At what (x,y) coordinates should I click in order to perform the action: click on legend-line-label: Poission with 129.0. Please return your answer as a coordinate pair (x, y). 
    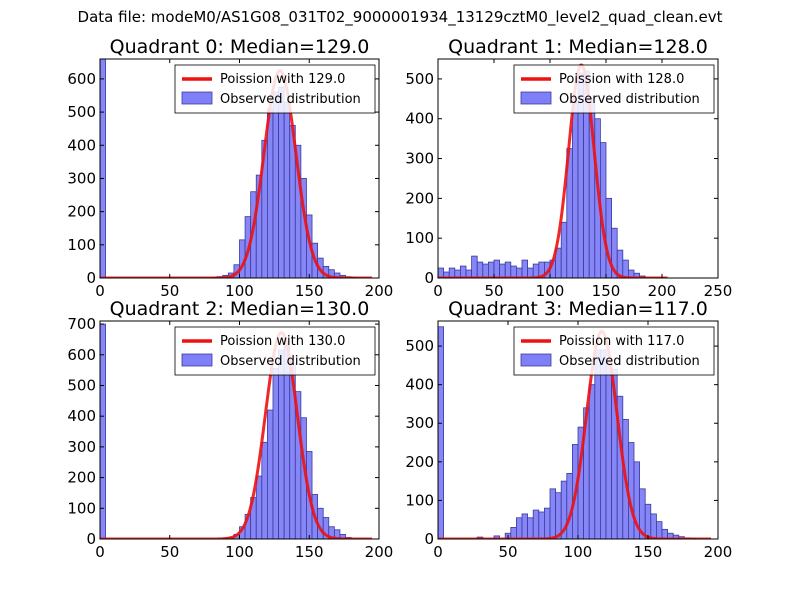
    Looking at the image, I should click on (282, 79).